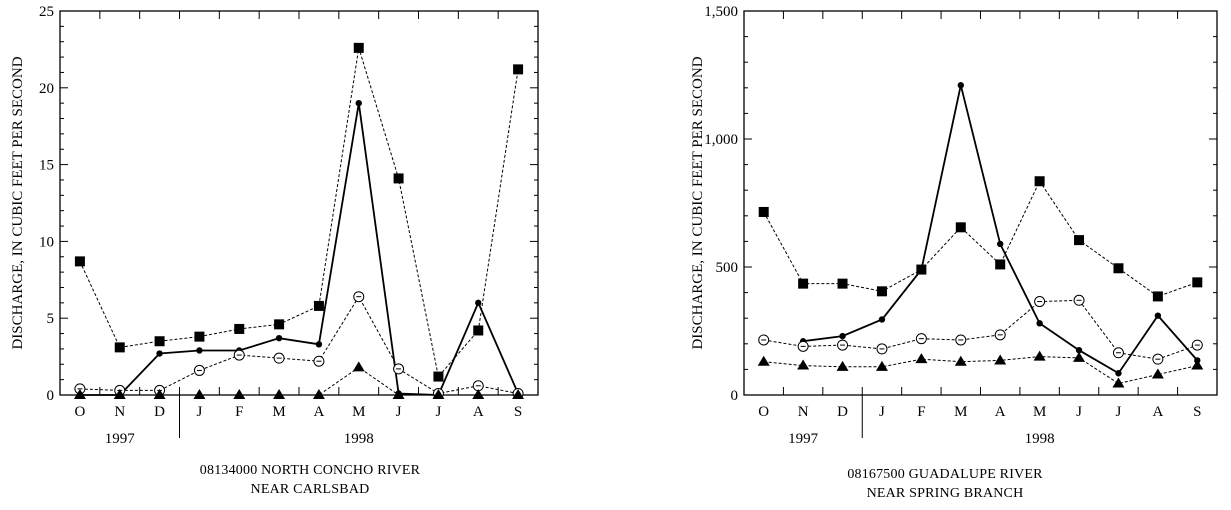  I want to click on y-tick-label: 5, so click(51, 319).